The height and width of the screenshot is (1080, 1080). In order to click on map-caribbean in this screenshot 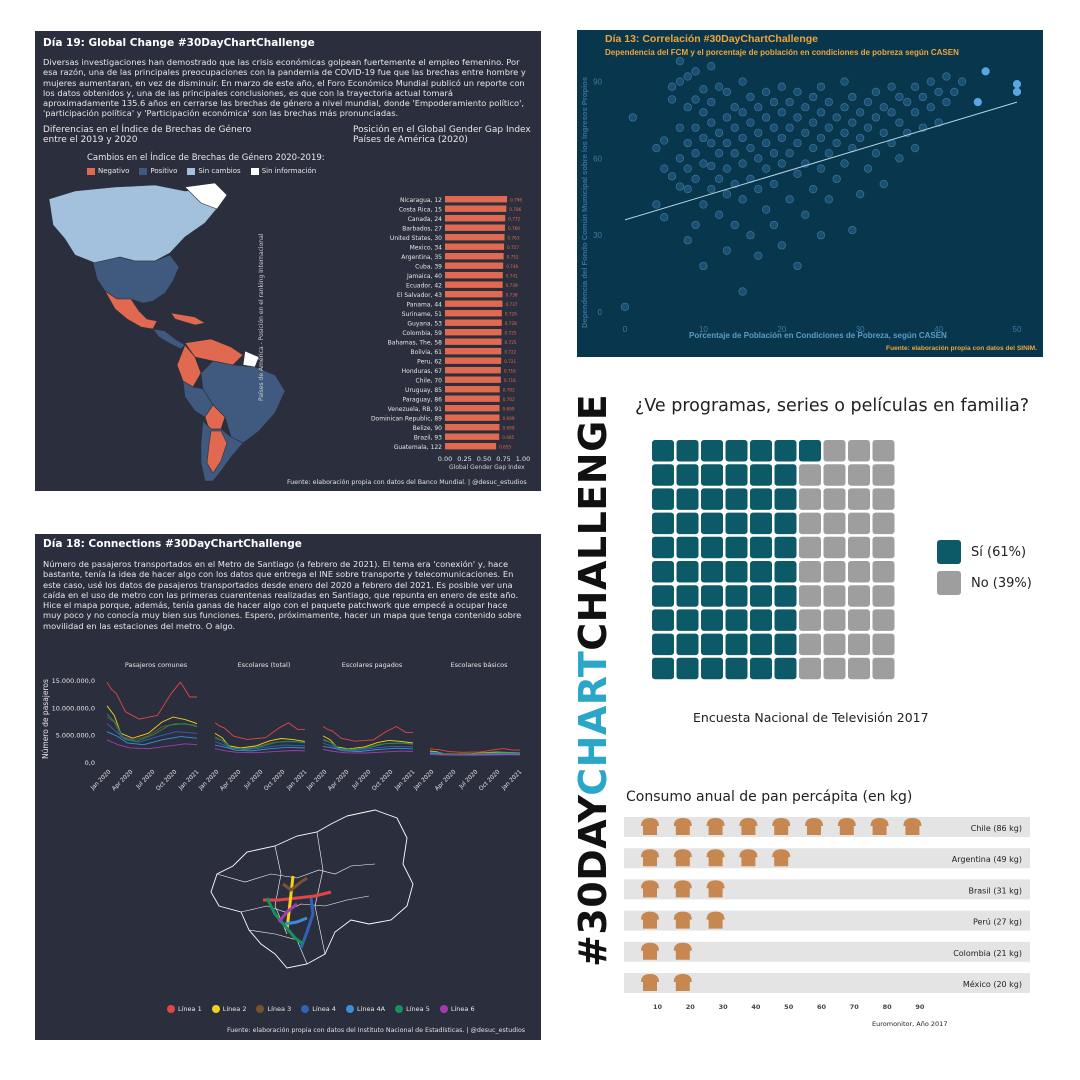, I will do `click(188, 319)`.